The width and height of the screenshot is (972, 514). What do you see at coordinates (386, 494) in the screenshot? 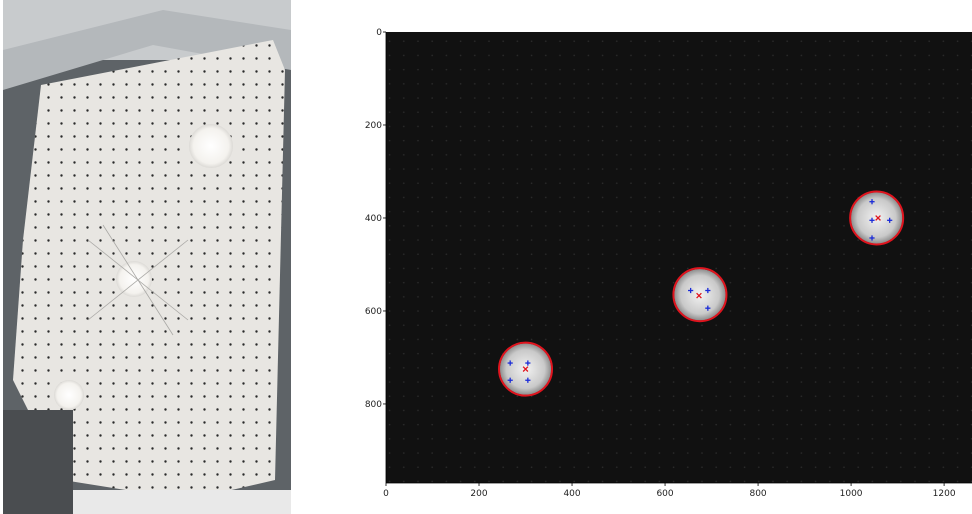
I see `x-tick-label: 0` at bounding box center [386, 494].